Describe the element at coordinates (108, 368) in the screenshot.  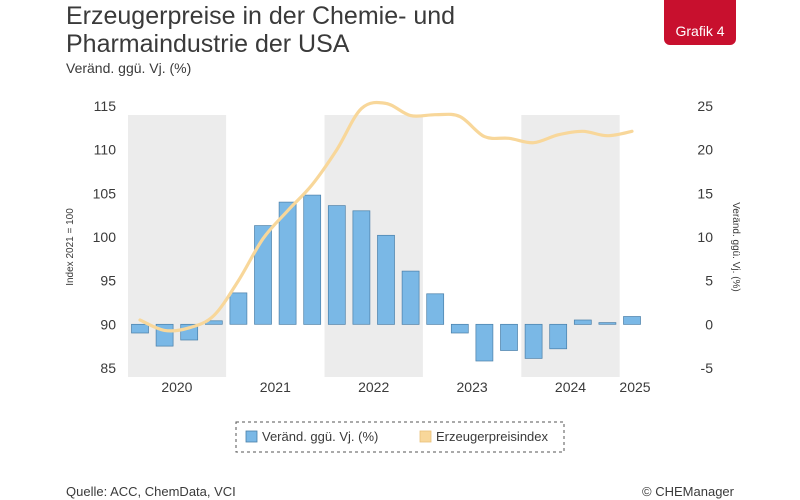
I see `left-tick-label: 85` at that location.